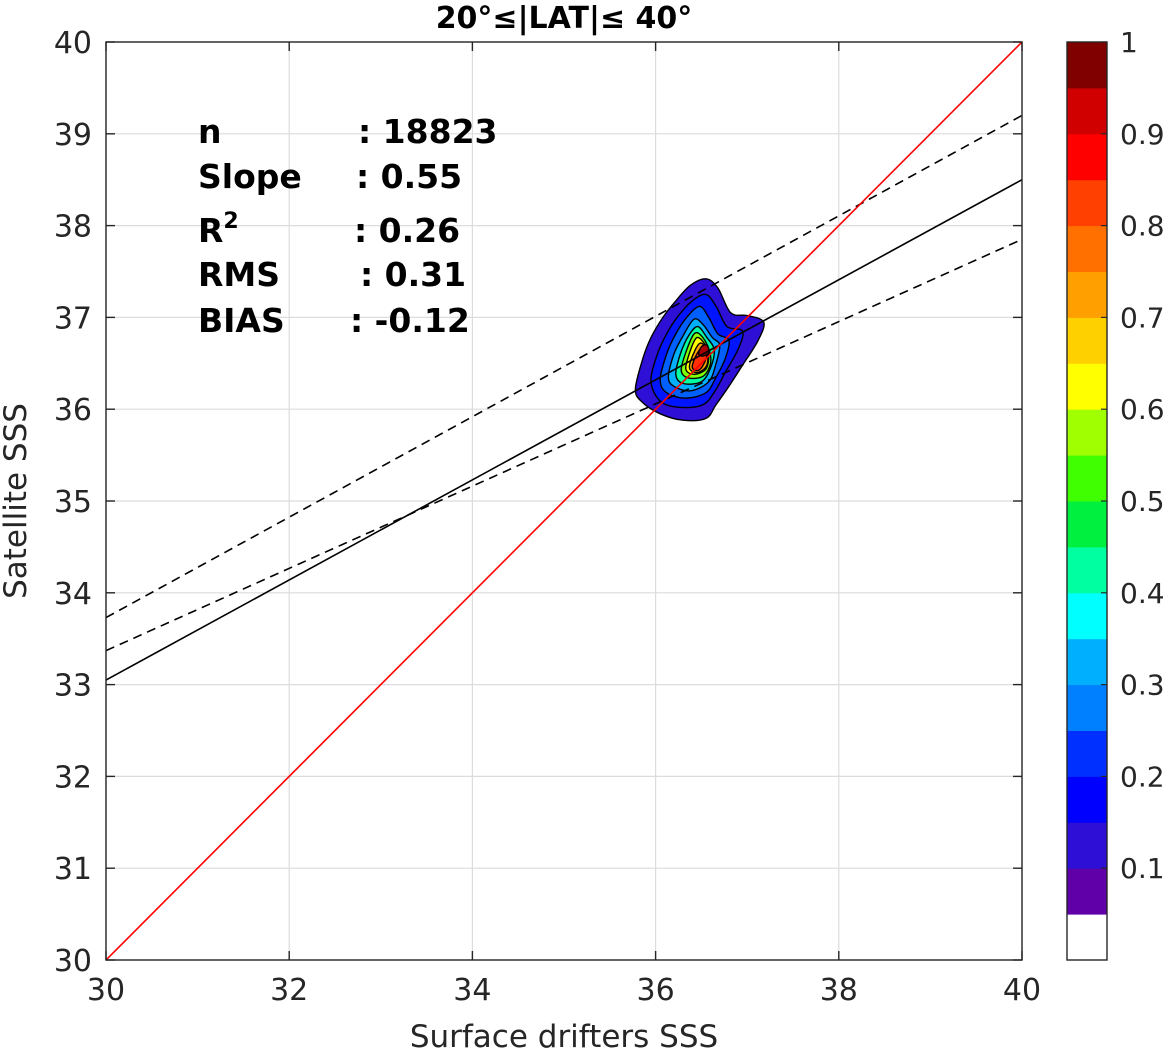 The width and height of the screenshot is (1172, 1055). I want to click on y-tick-label: 36, so click(73, 410).